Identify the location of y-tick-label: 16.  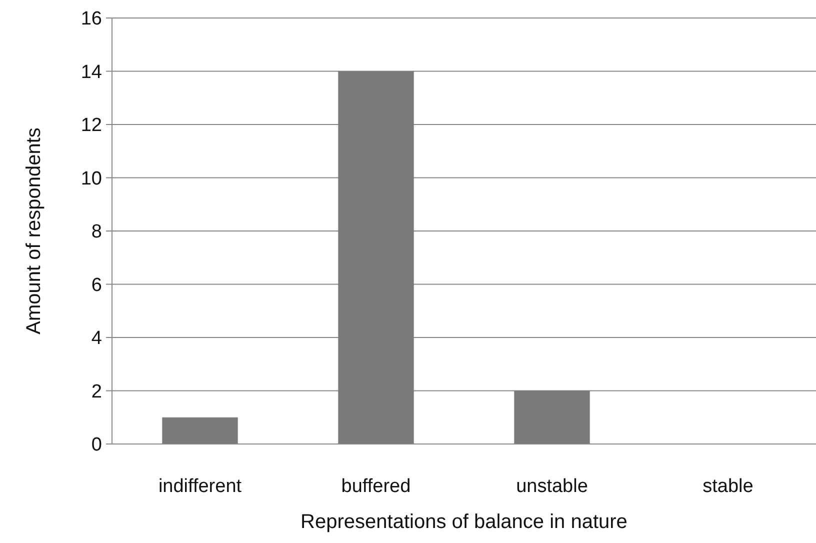
(91, 19).